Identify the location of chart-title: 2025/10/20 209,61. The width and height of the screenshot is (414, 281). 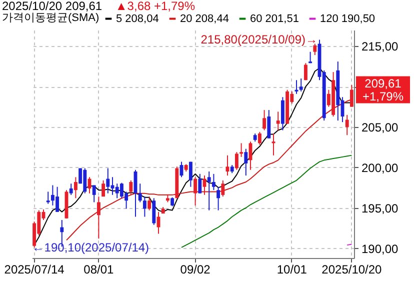
(52, 6).